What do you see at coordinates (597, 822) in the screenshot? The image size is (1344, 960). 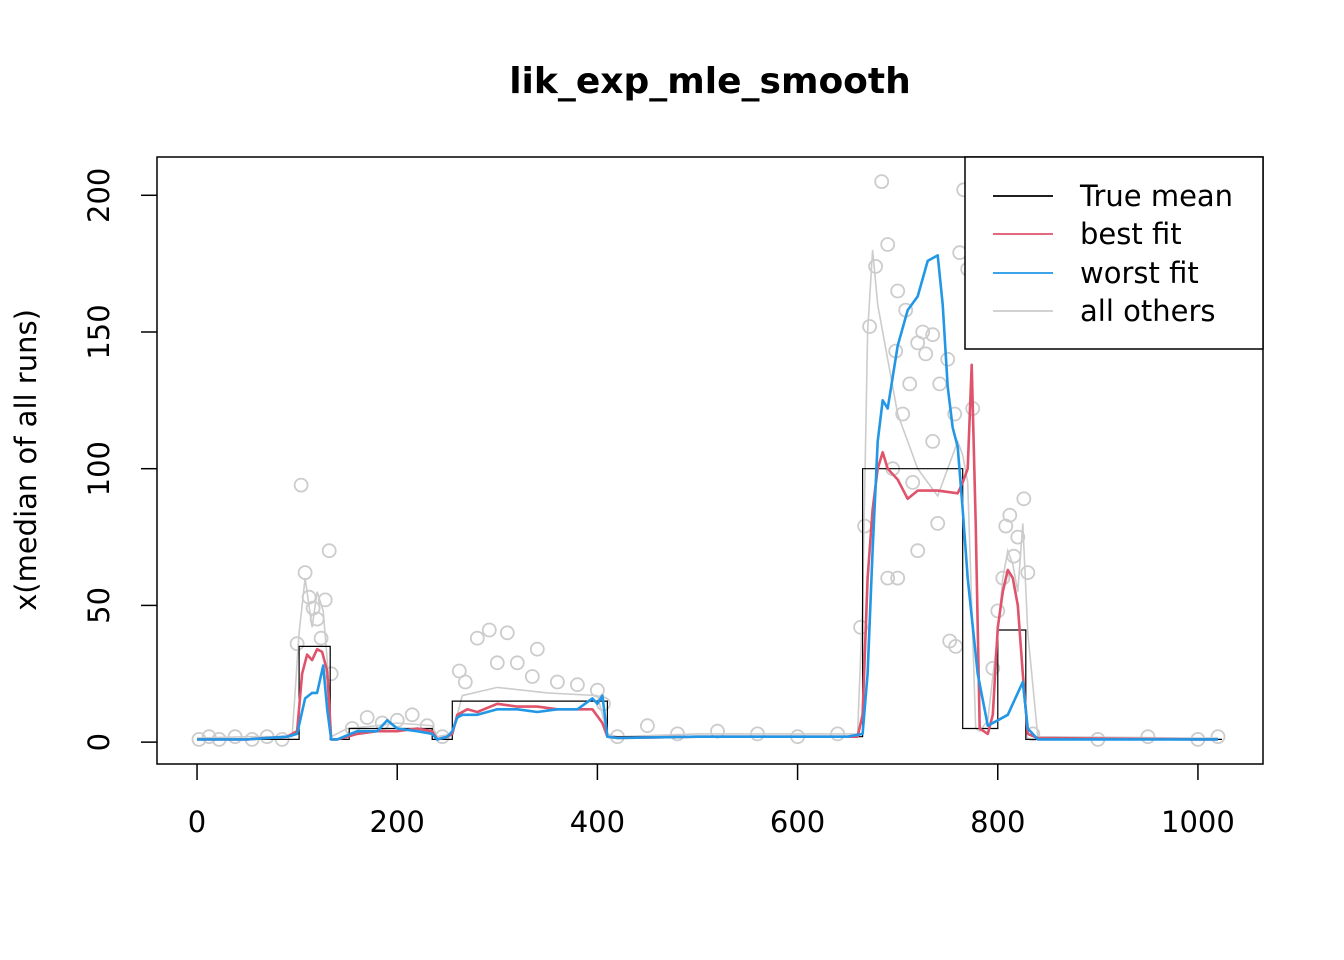 I see `x-tick-label-2: 400` at bounding box center [597, 822].